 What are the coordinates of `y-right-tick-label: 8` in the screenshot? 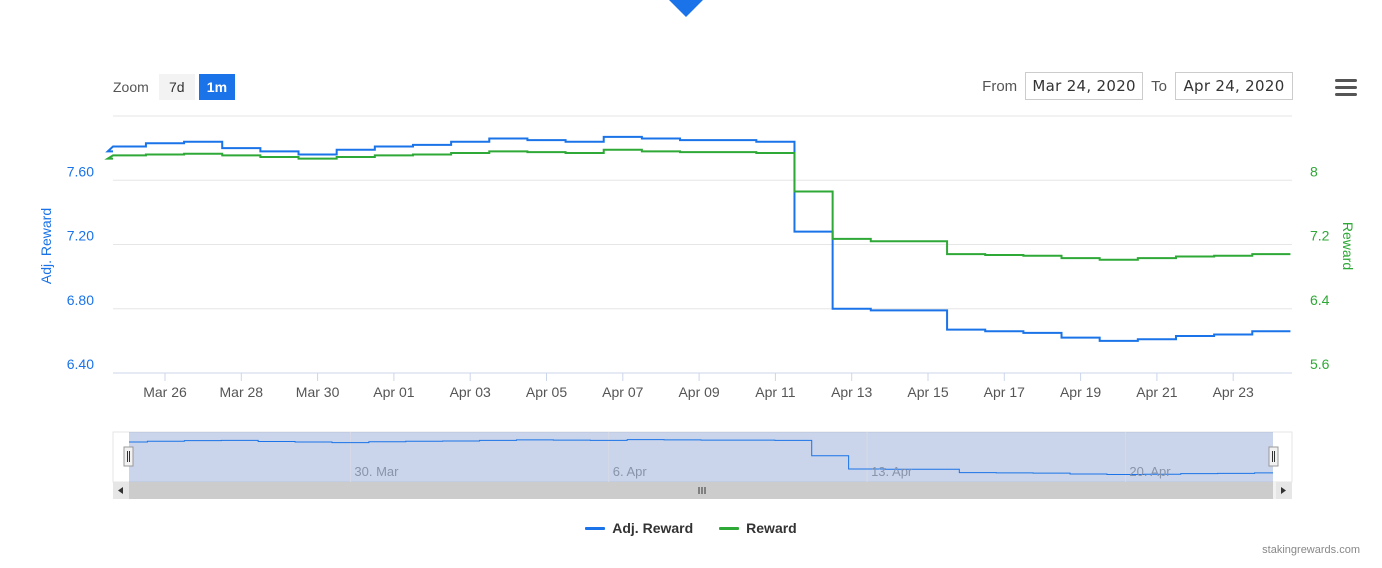 It's located at (1314, 171).